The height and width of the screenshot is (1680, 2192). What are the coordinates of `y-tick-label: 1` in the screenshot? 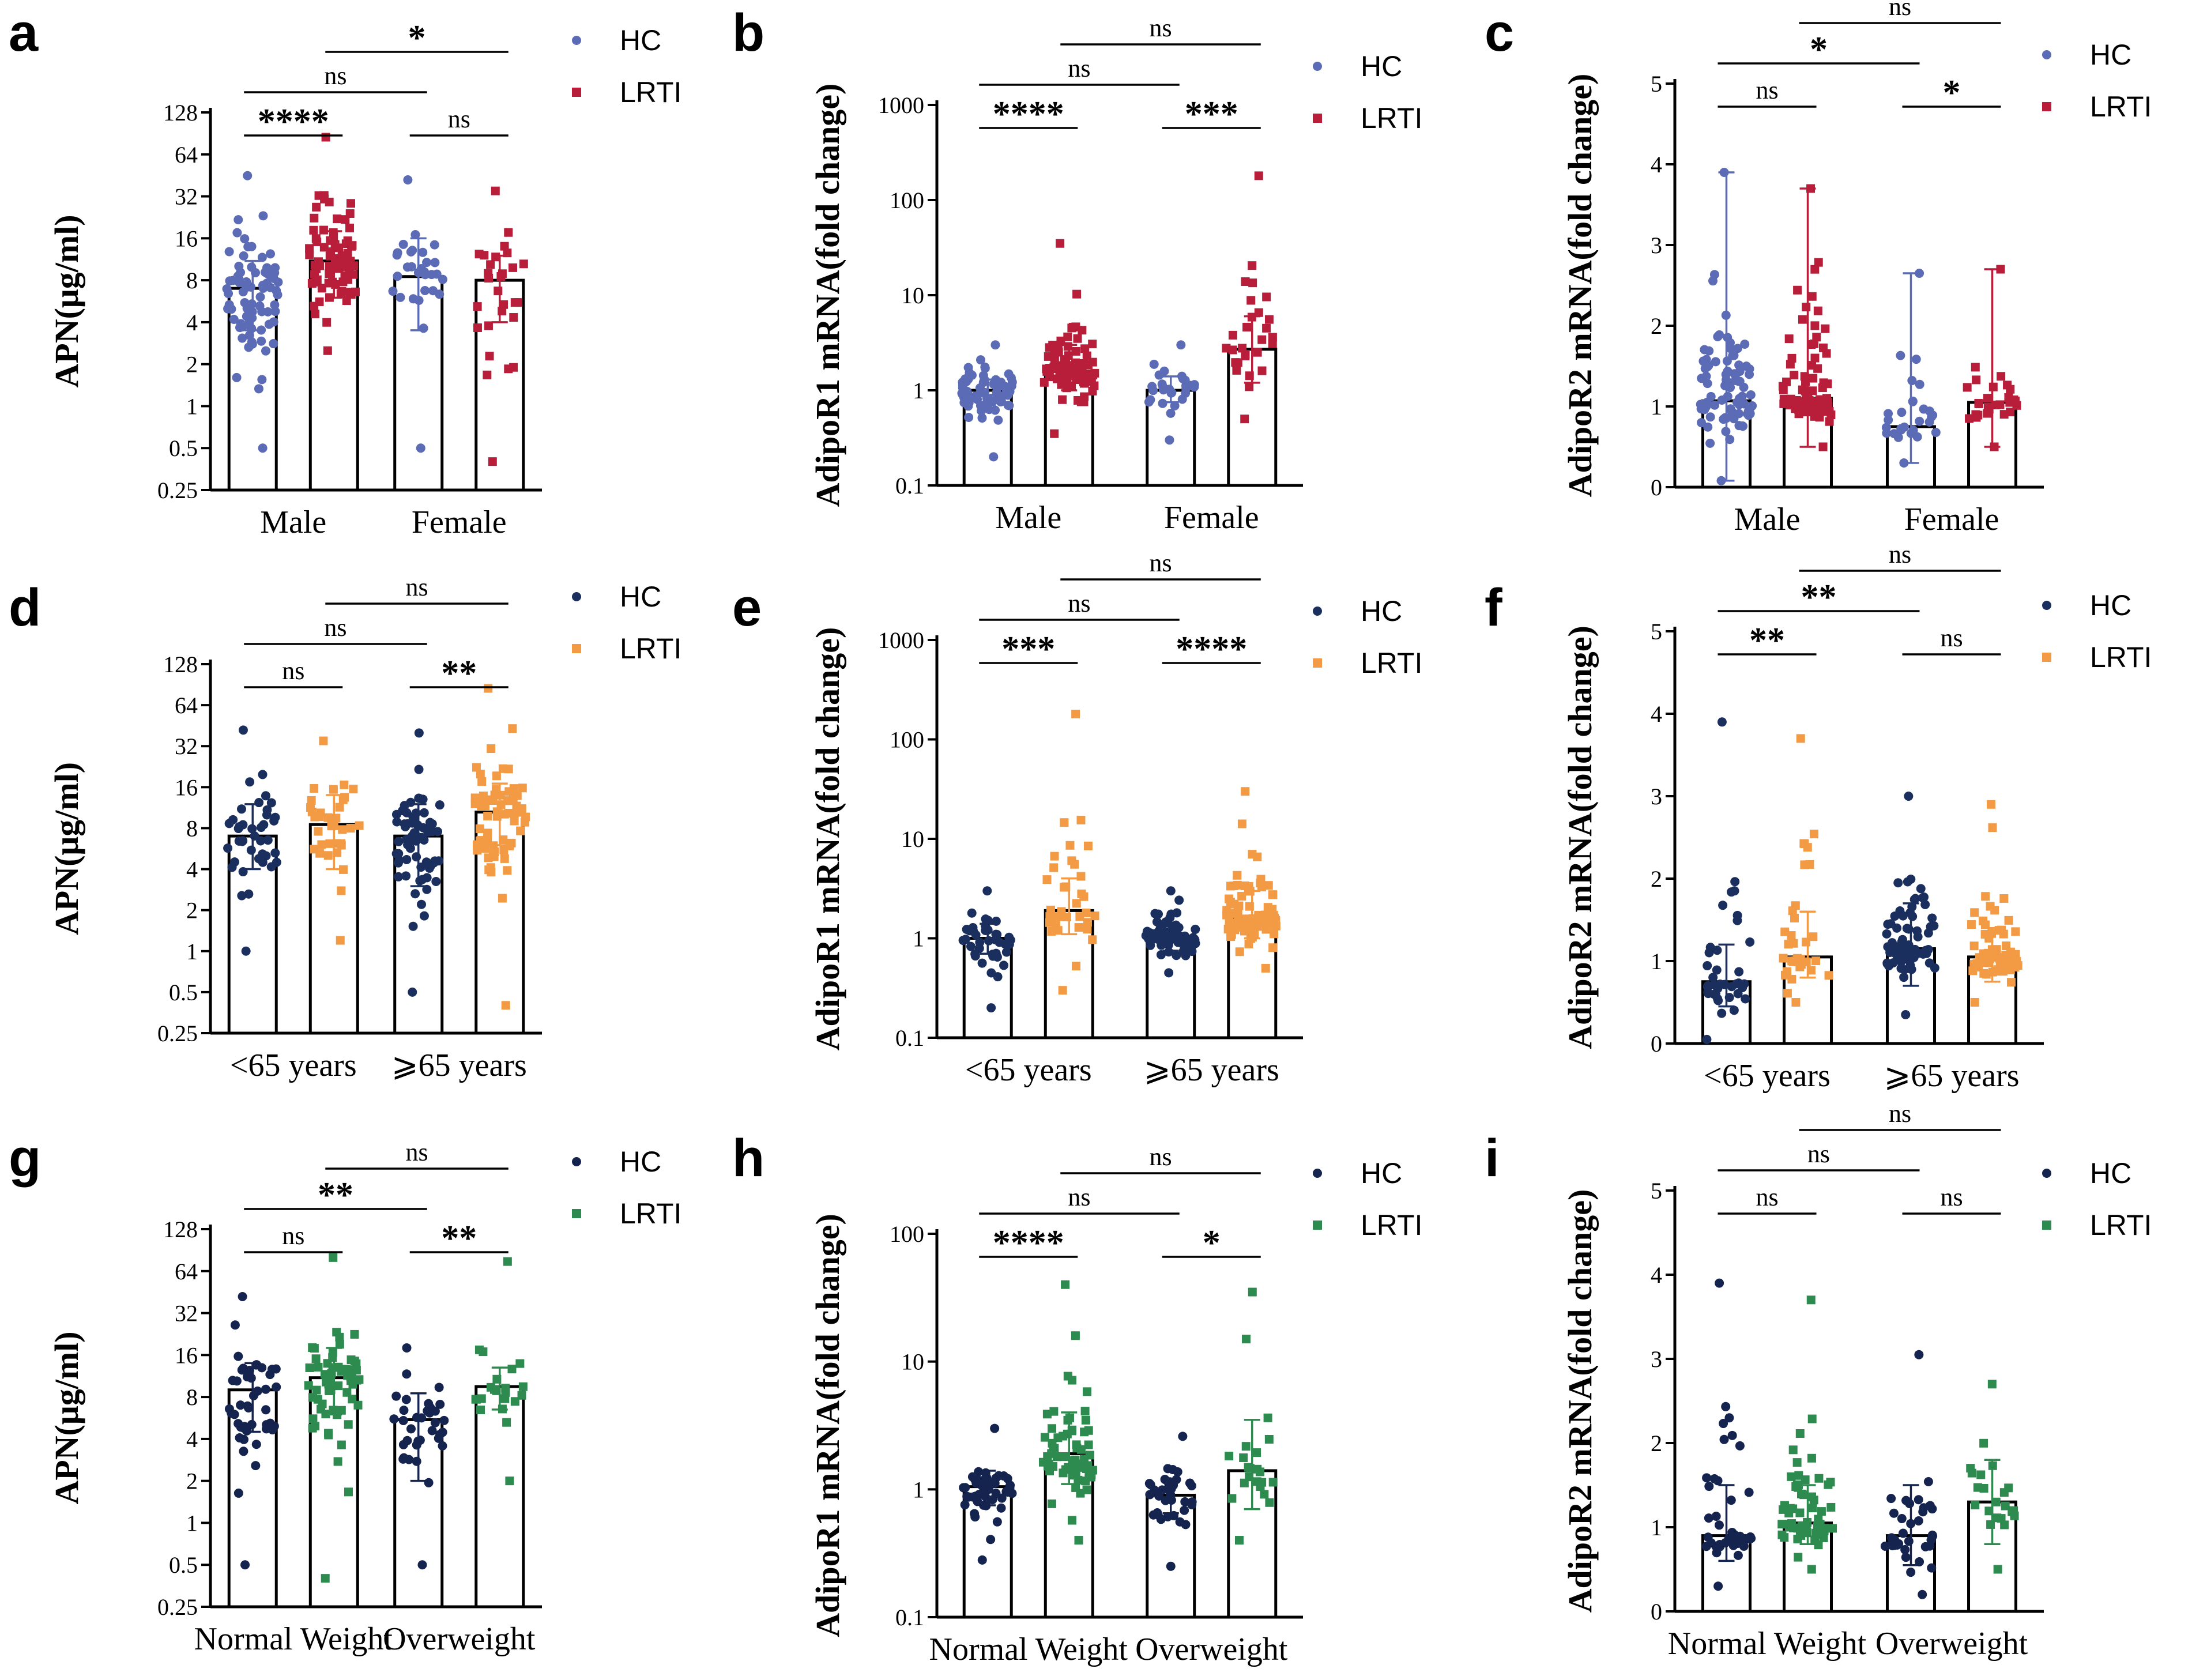 It's located at (192, 952).